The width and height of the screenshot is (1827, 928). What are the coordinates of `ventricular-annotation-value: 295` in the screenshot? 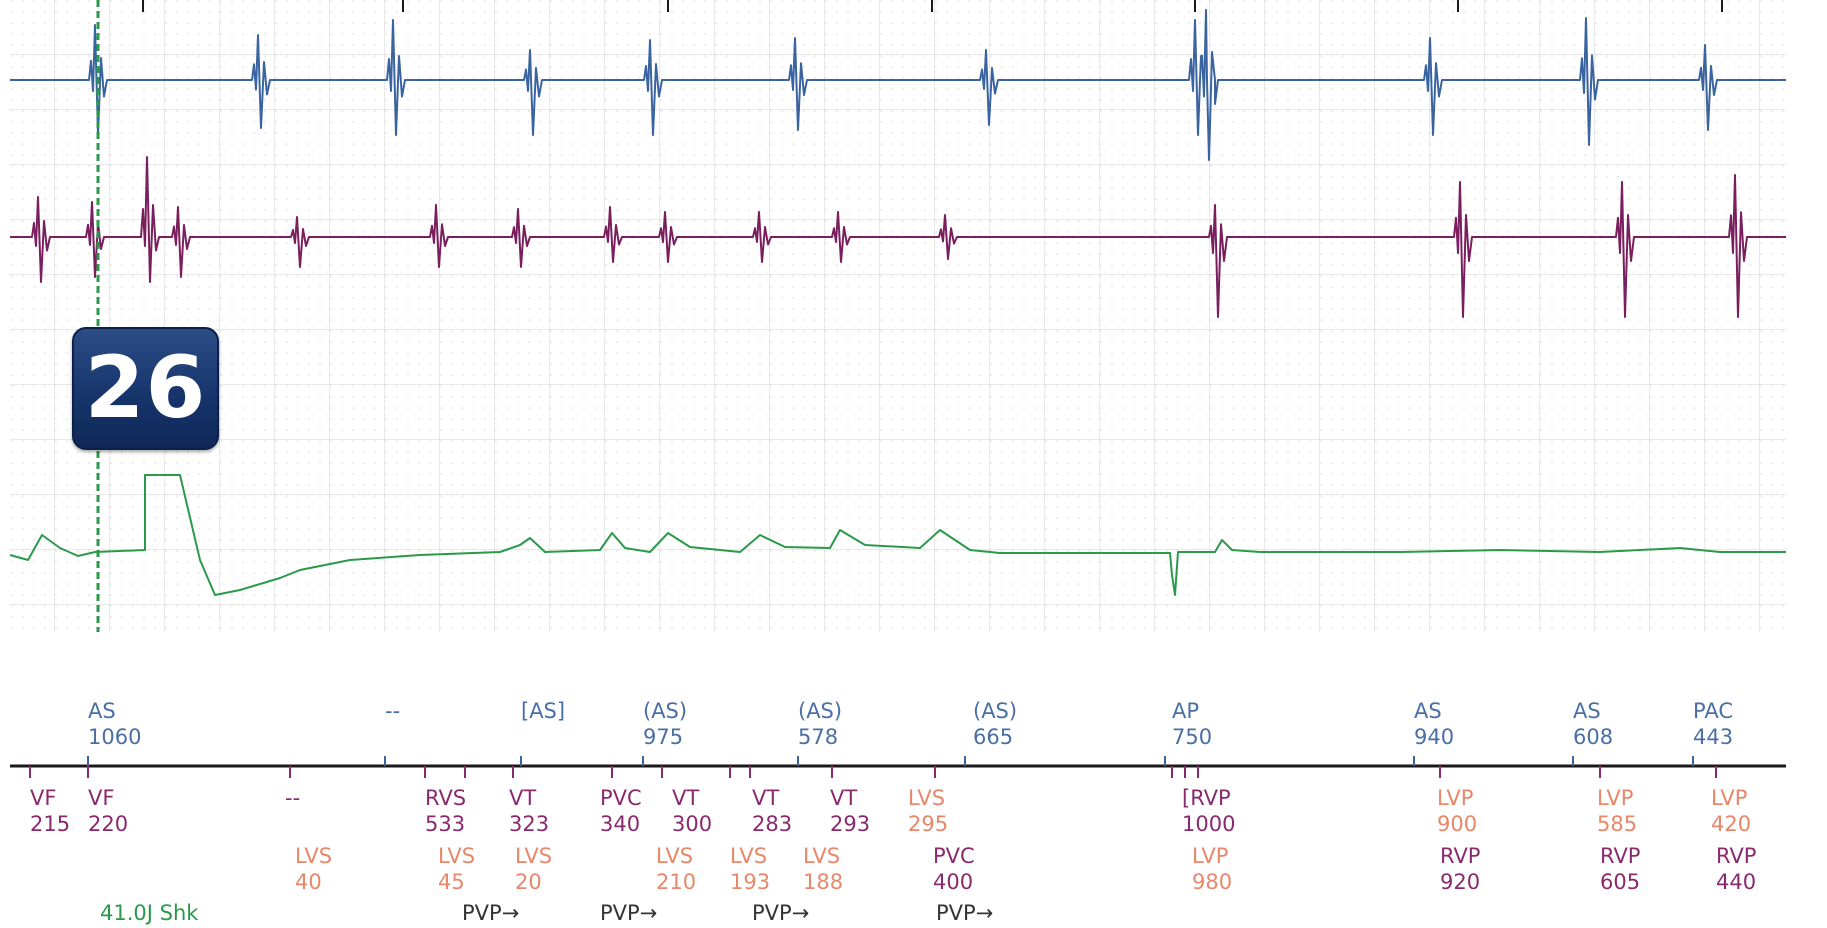 It's located at (928, 824).